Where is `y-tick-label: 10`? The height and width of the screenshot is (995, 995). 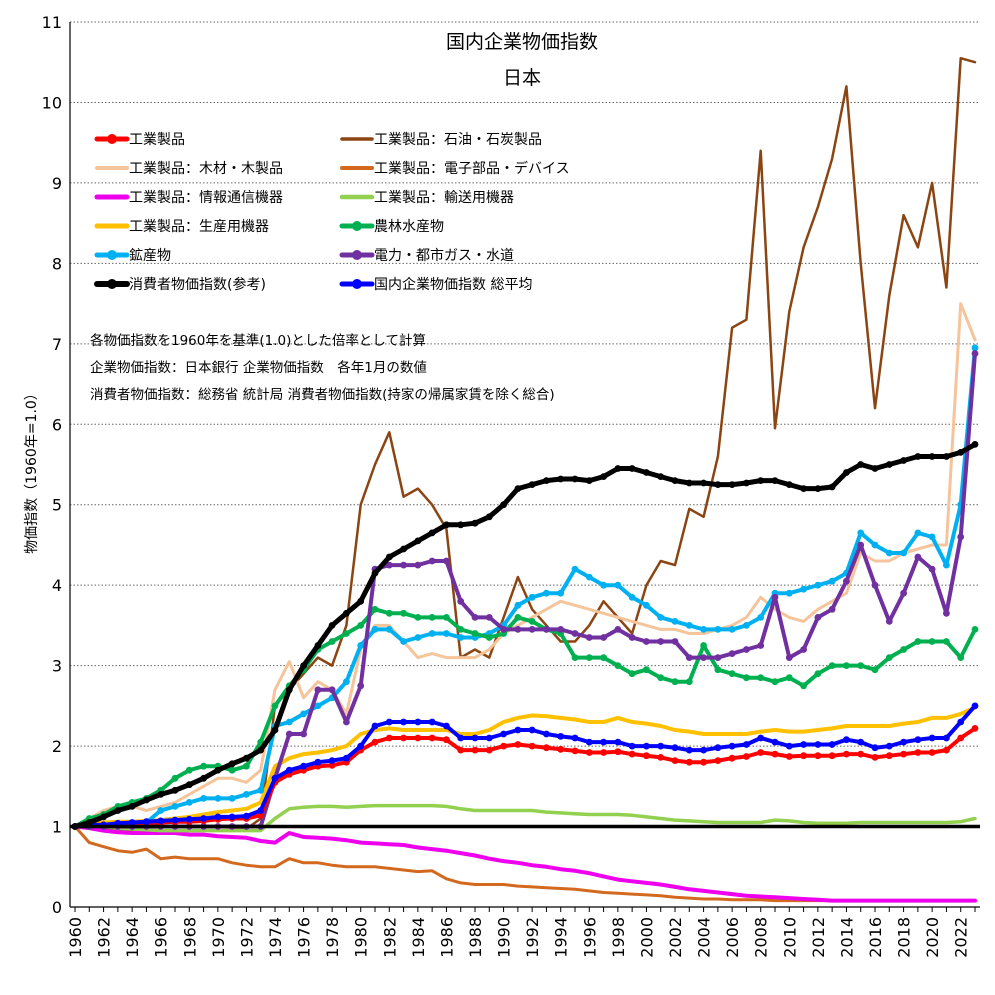 y-tick-label: 10 is located at coordinates (52, 102).